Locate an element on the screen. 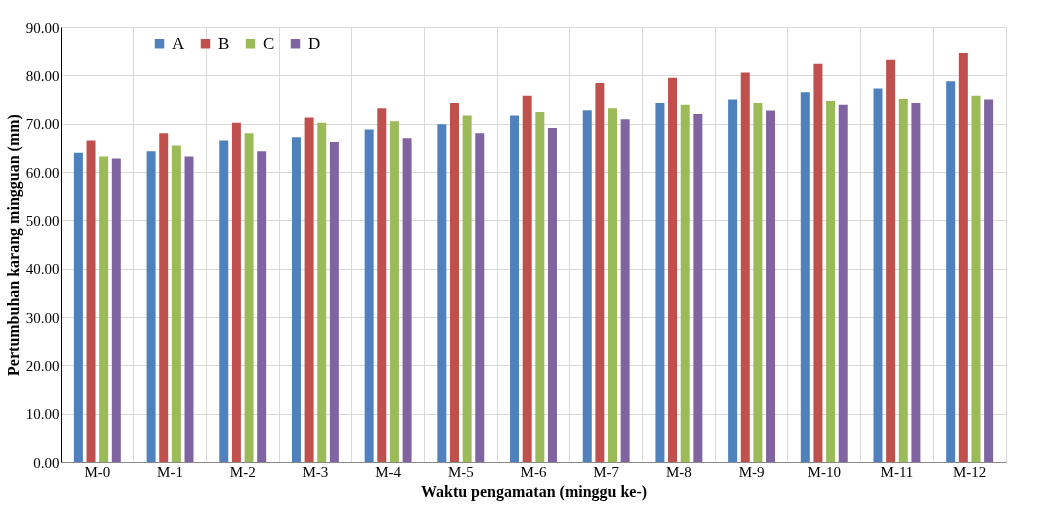 Image resolution: width=1059 pixels, height=527 pixels. y-tick-label: 80.00 is located at coordinates (42, 75).